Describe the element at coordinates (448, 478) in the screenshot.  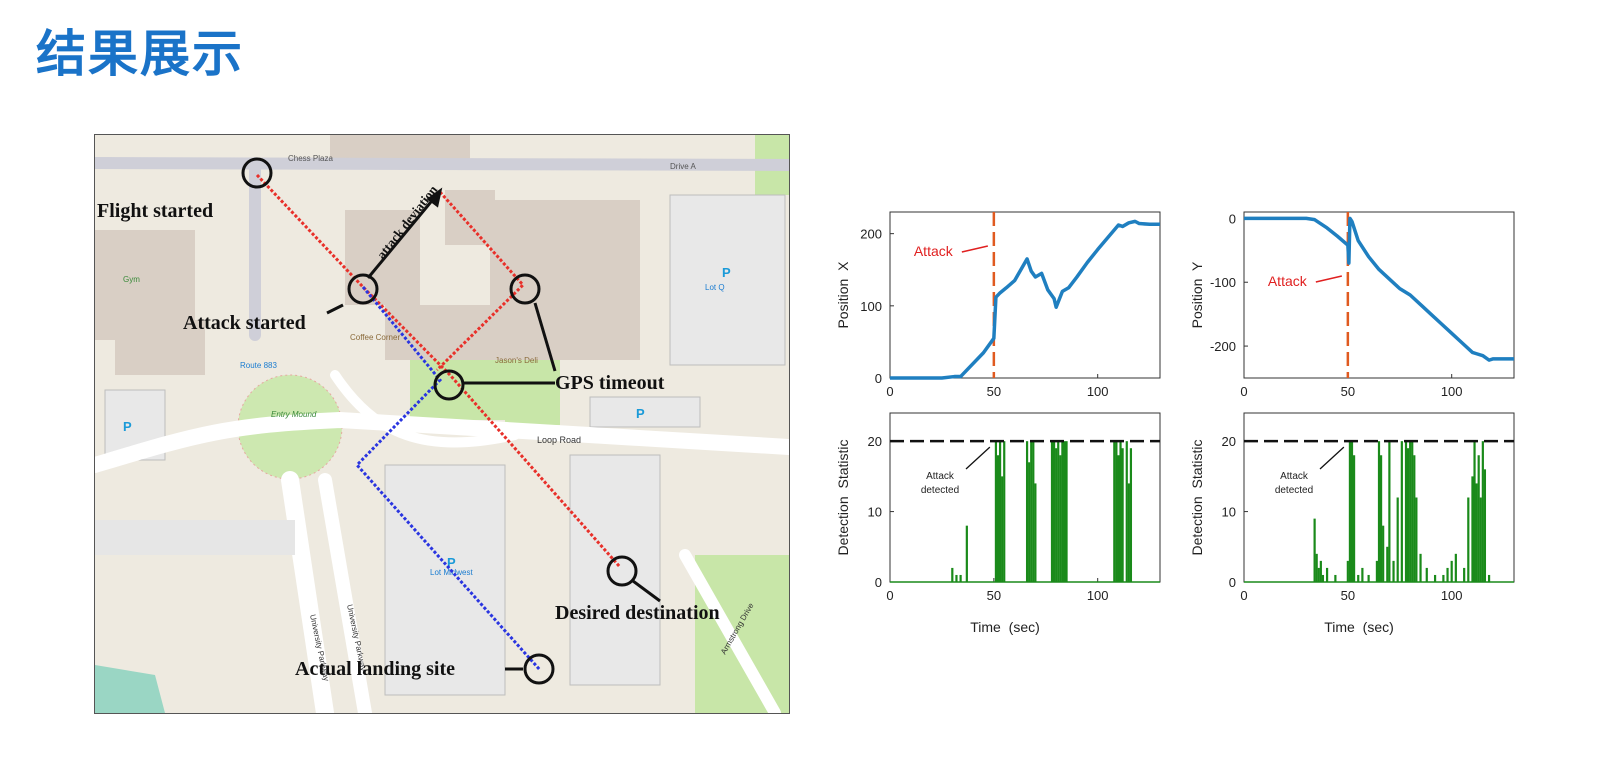
I see `actual-flight-path` at that location.